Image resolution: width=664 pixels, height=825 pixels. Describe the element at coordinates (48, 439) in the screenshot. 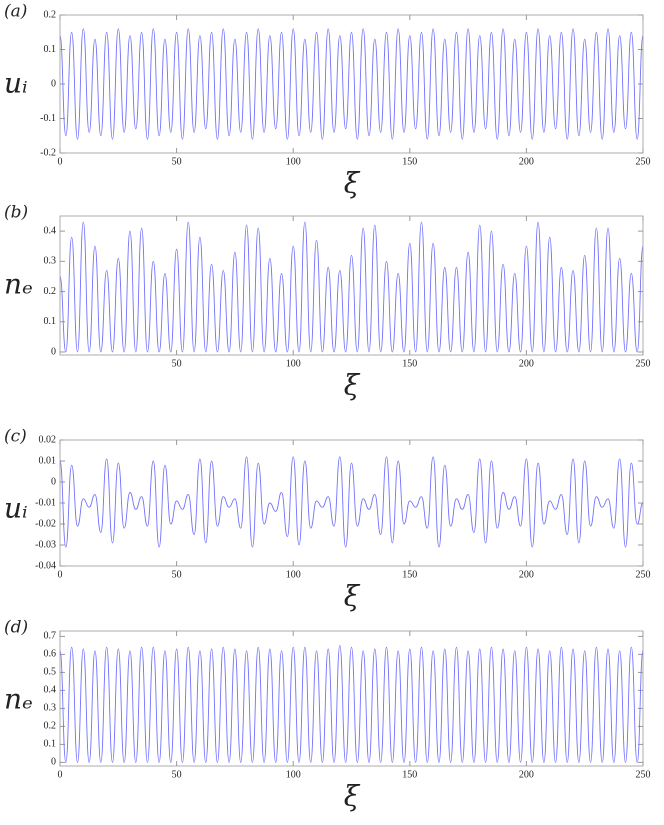

I see `y-tick-label: 0.02` at that location.